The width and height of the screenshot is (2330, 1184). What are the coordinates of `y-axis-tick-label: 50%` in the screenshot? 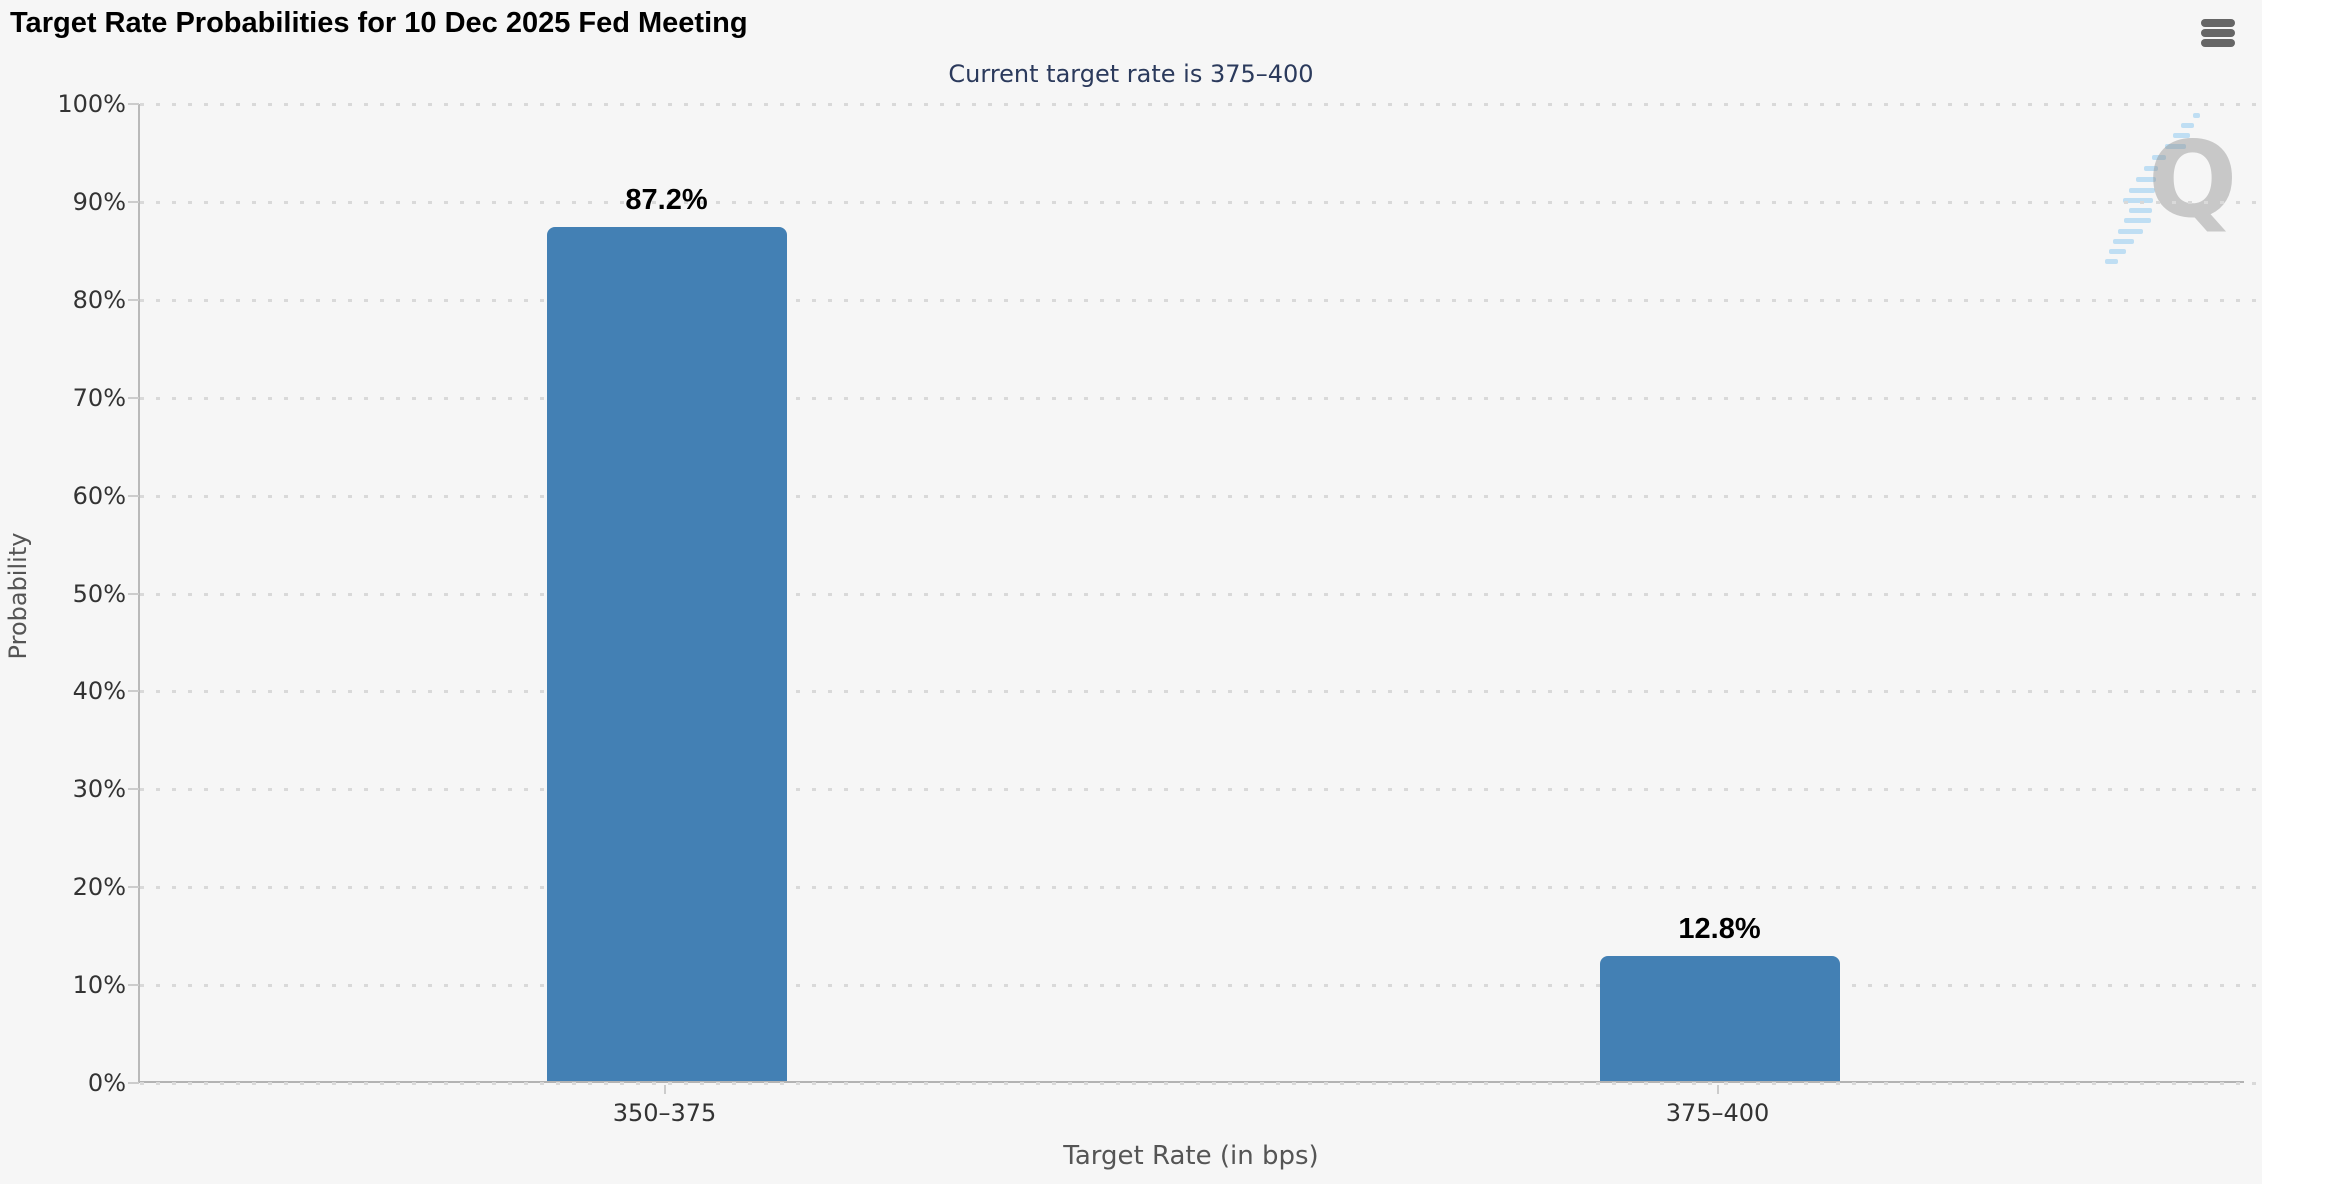 It's located at (99, 593).